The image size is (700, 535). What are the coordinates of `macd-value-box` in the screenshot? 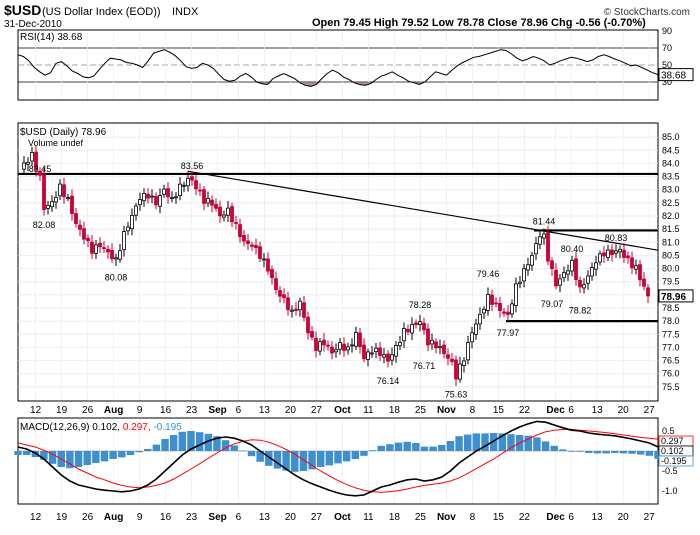 It's located at (676, 461).